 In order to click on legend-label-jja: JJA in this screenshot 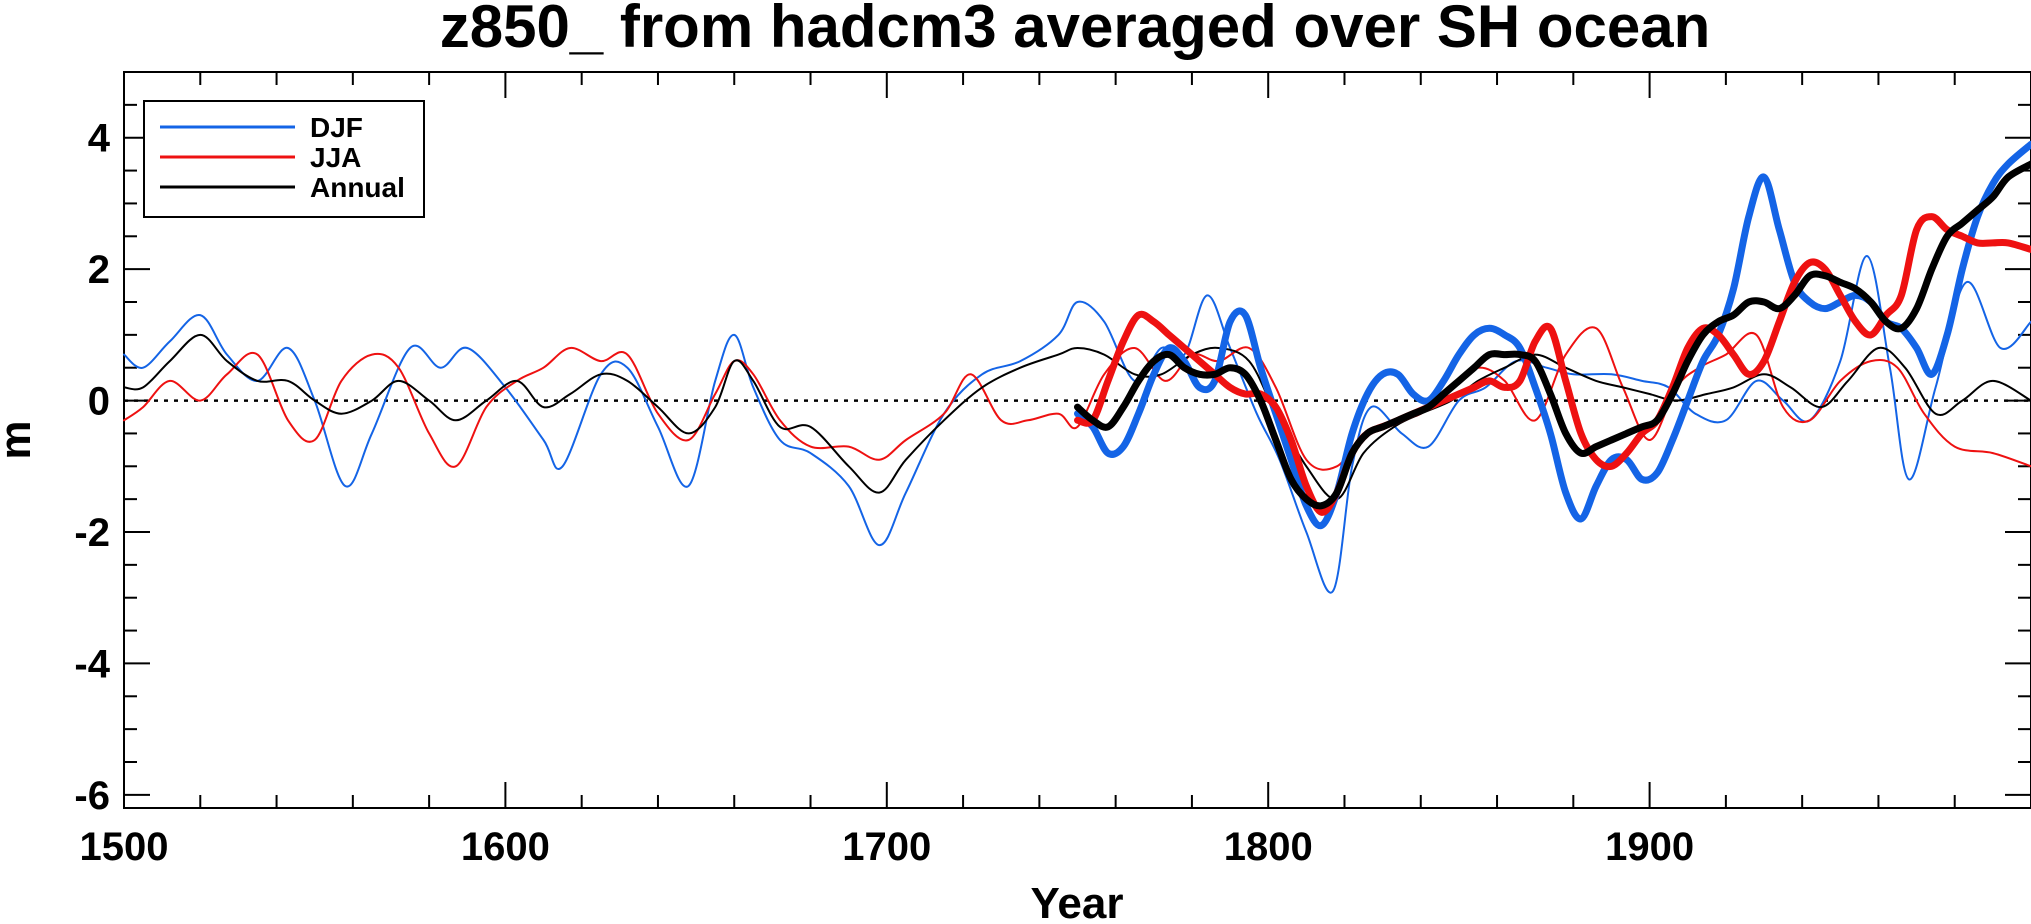, I will do `click(335, 157)`.